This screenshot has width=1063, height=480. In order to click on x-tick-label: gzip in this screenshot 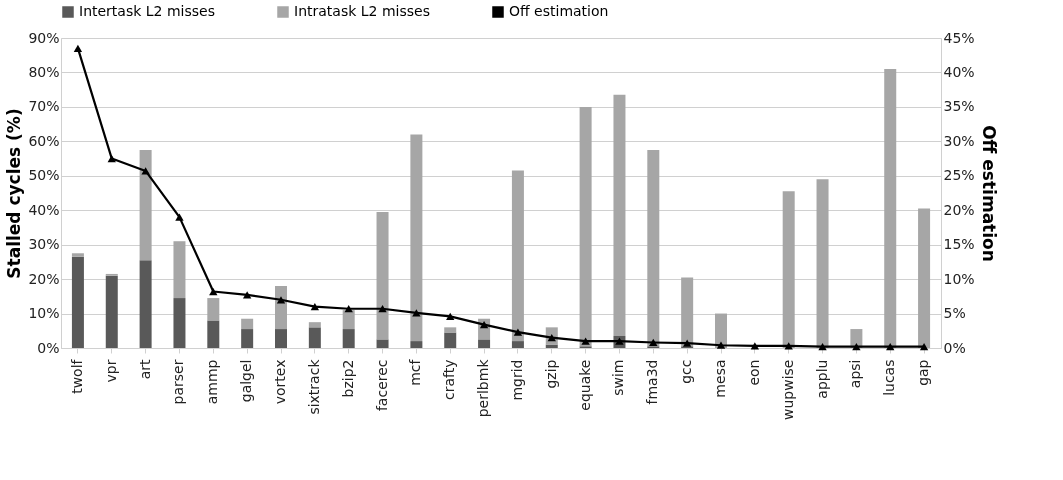, I will do `click(550, 374)`.